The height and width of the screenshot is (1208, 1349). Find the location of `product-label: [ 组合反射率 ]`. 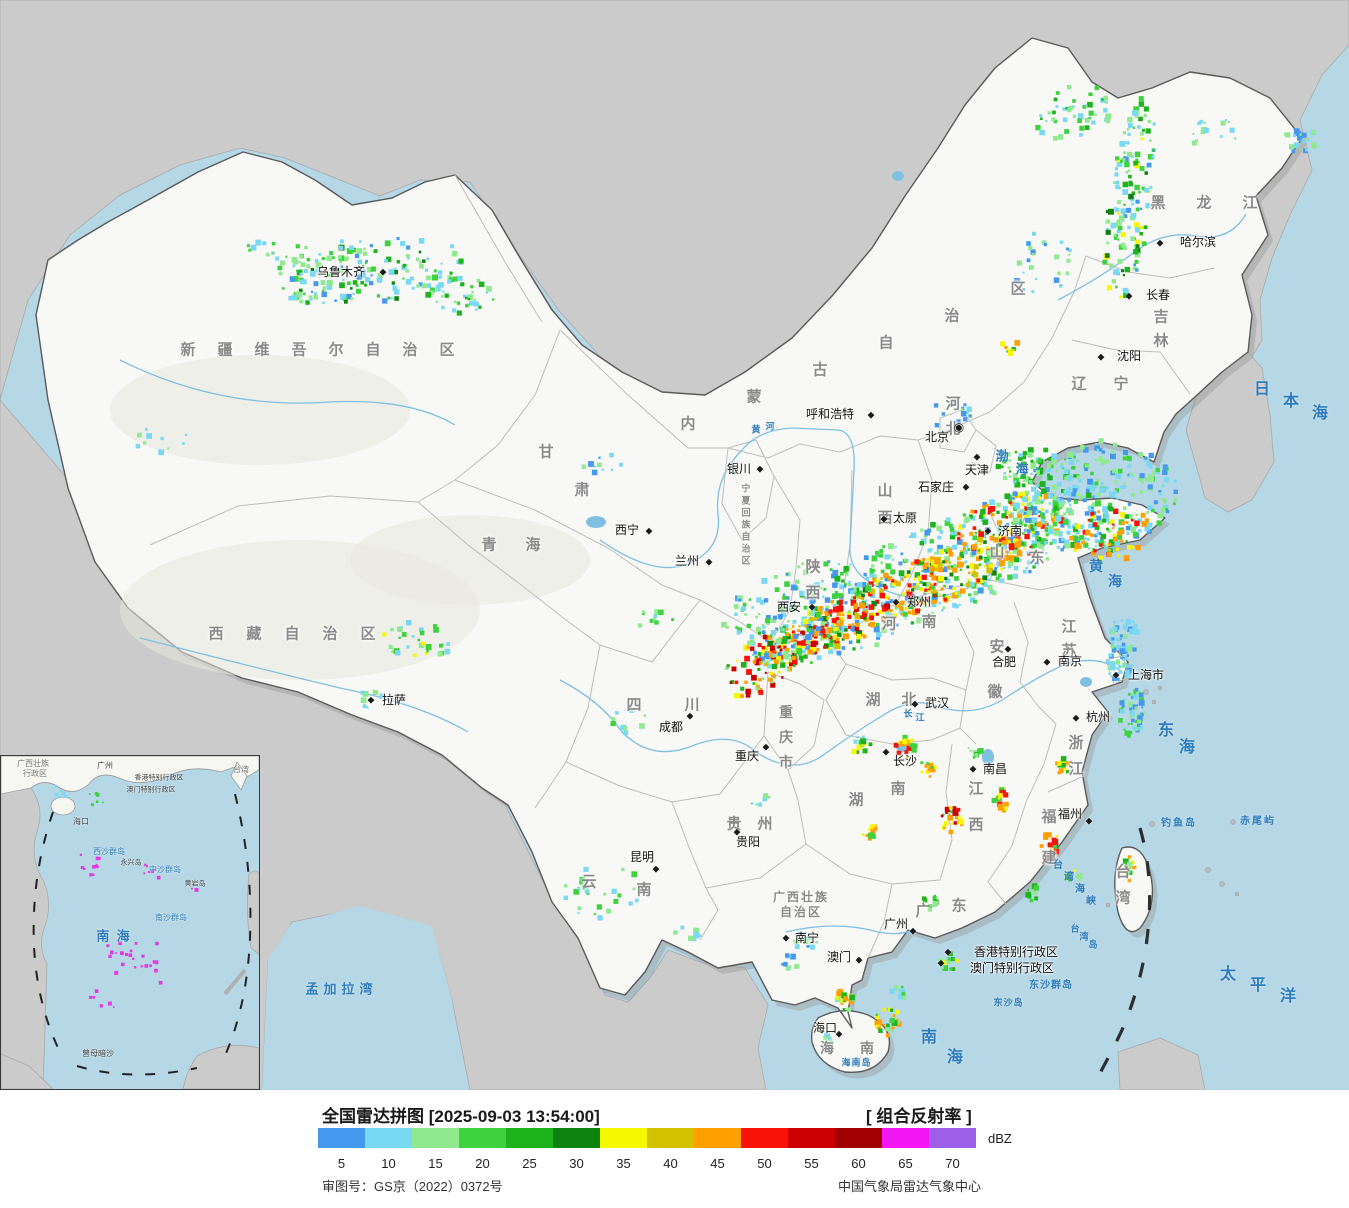

product-label: [ 组合反射率 ] is located at coordinates (919, 1116).